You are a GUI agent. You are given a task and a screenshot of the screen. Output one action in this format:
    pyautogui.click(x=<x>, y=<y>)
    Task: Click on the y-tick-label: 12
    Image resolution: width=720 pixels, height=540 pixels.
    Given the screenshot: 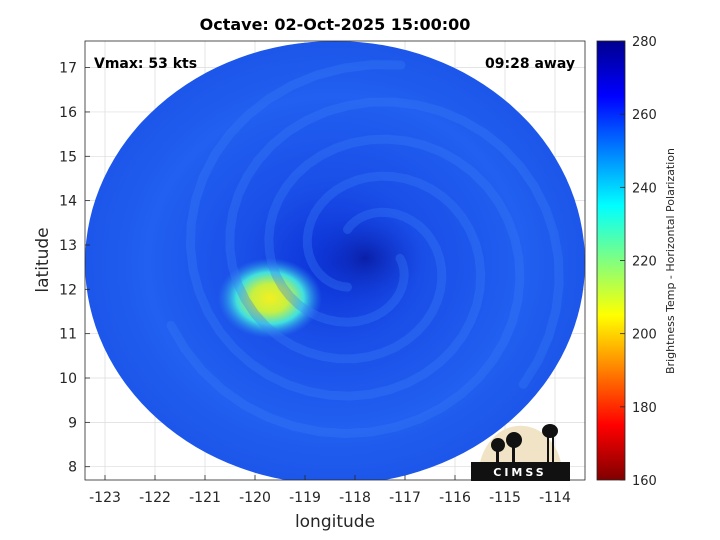 What is the action you would take?
    pyautogui.click(x=68, y=290)
    